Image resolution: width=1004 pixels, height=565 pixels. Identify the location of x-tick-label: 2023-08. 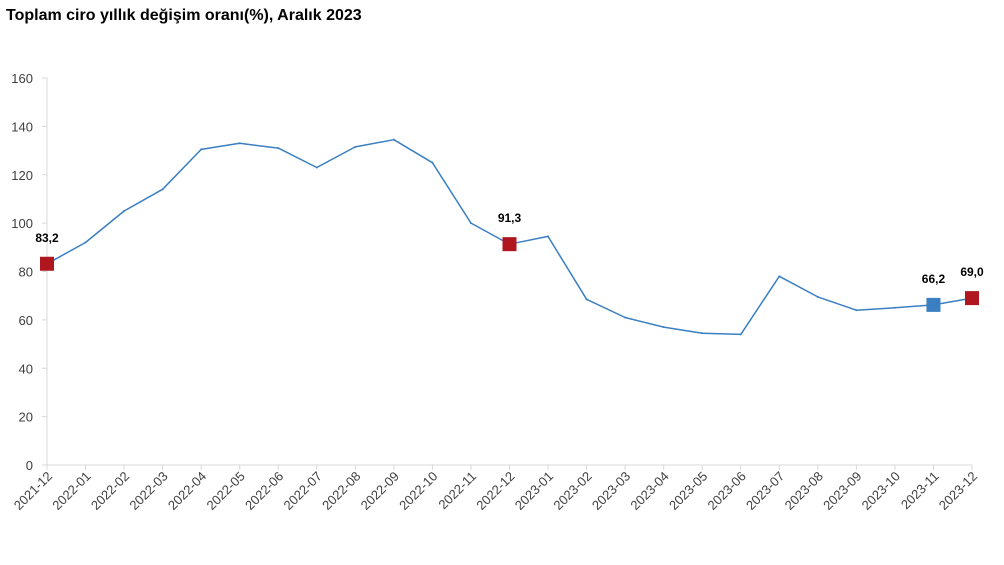
(804, 491).